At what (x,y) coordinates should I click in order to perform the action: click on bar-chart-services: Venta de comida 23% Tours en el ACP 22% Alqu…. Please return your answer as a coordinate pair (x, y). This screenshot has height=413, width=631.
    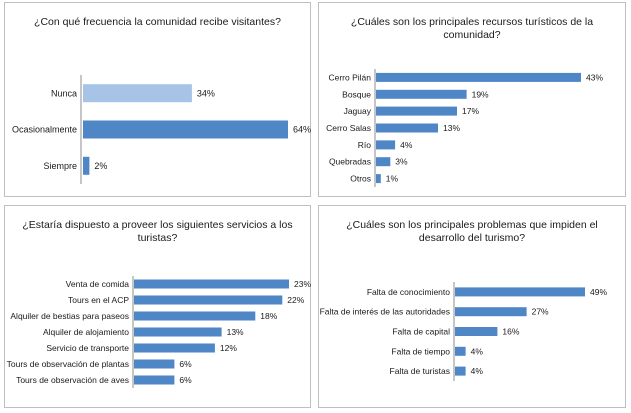
    Looking at the image, I should click on (159, 332).